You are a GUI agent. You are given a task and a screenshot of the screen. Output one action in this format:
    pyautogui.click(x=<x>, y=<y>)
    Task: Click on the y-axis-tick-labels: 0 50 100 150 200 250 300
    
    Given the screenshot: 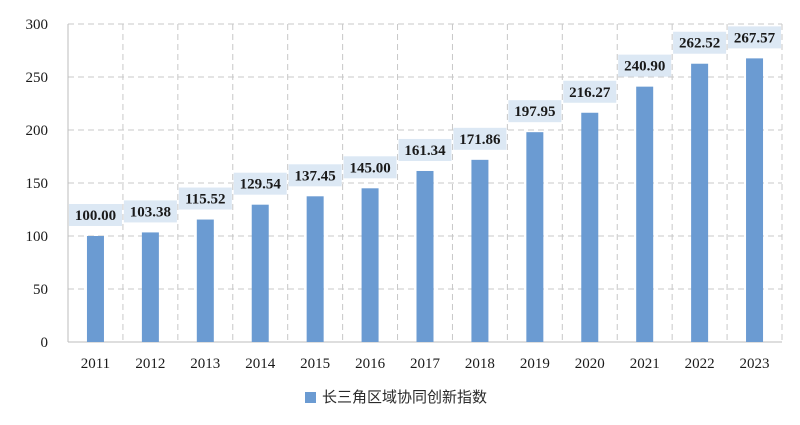 What is the action you would take?
    pyautogui.click(x=37, y=184)
    